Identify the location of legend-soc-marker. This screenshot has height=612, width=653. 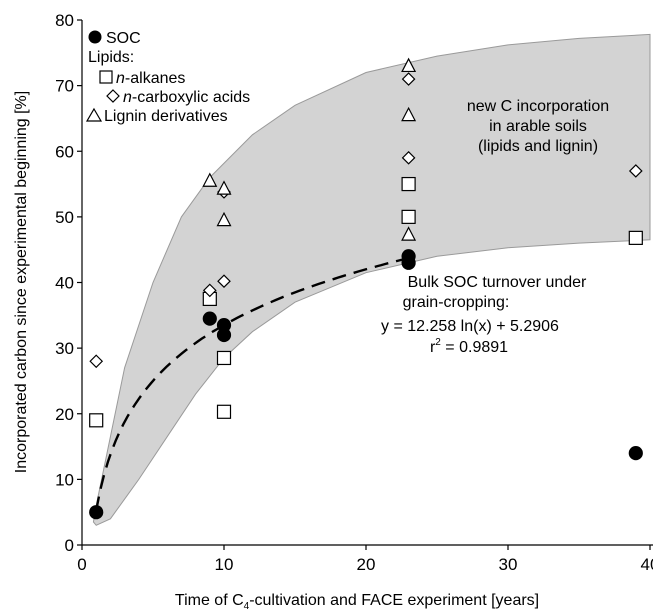
(95, 37).